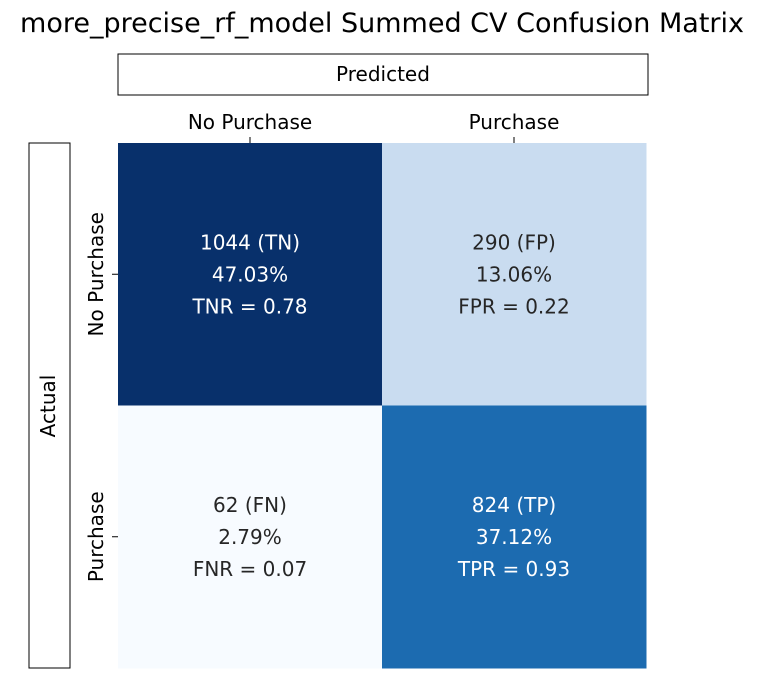 The height and width of the screenshot is (688, 764). I want to click on y-axis-label: Actual, so click(48, 406).